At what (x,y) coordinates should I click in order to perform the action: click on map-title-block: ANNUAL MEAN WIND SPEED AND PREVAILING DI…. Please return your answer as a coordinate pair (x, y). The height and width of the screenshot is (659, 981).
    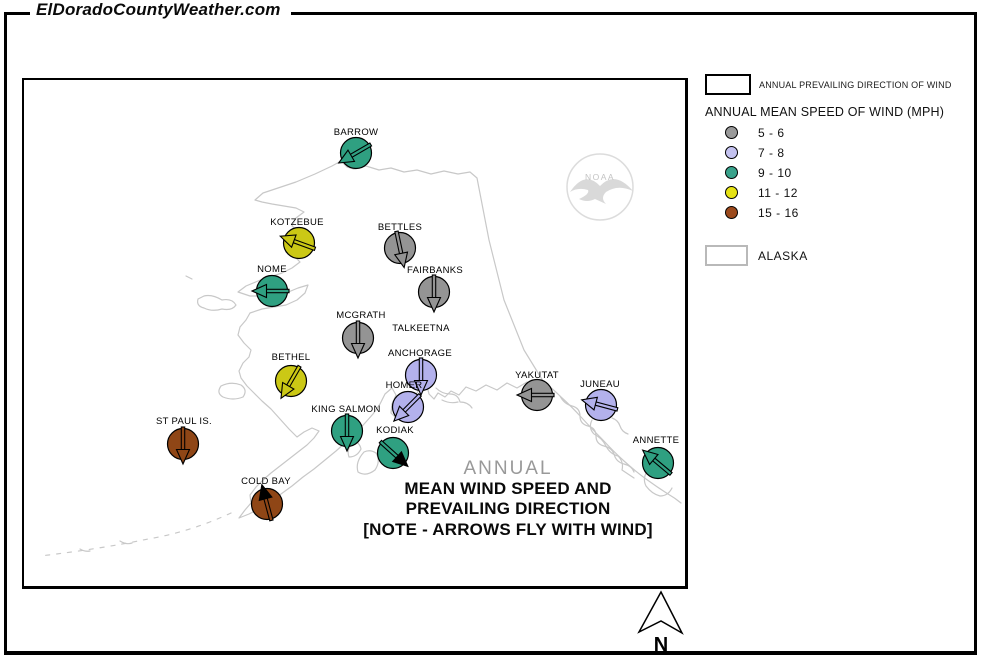
    Looking at the image, I should click on (508, 499).